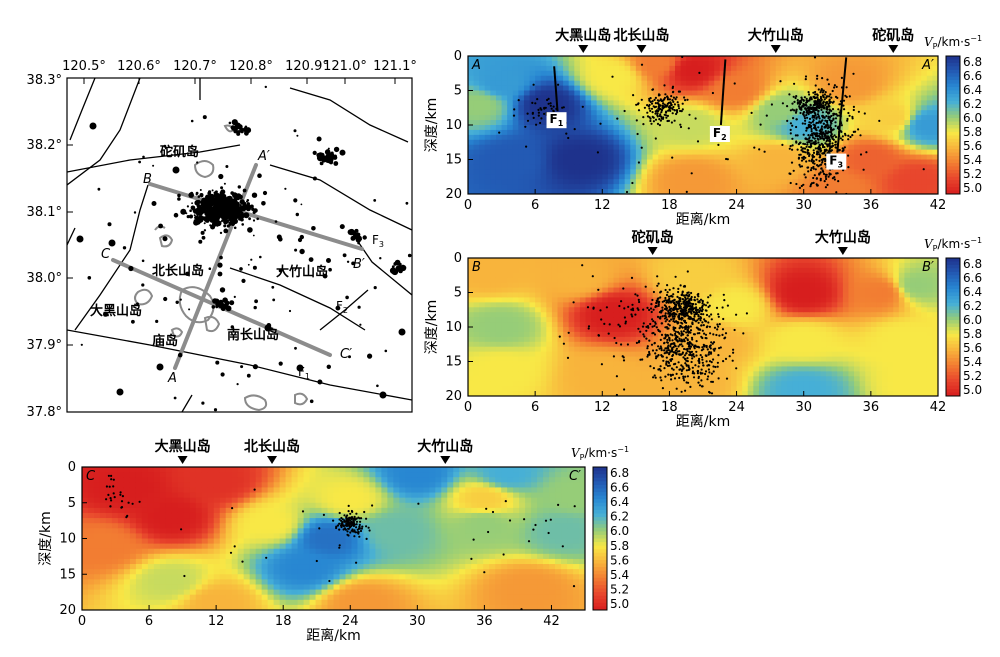 Image resolution: width=1000 pixels, height=657 pixels. I want to click on island-marker-label: 大竹山岛, so click(776, 35).